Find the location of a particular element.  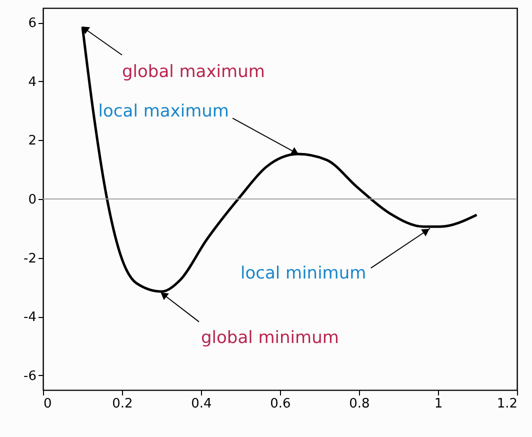

y-tick-label: -6 is located at coordinates (30, 376).